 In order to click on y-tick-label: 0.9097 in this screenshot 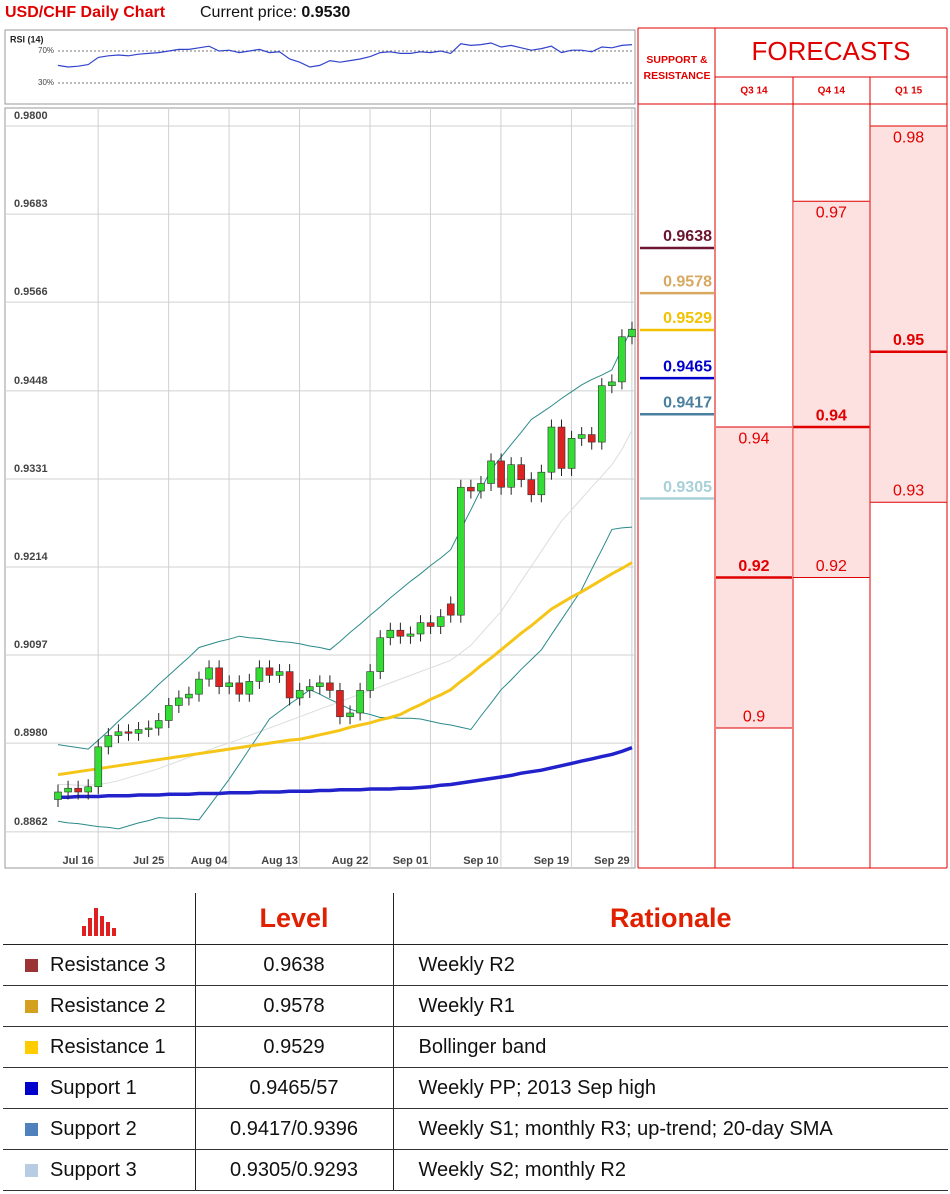, I will do `click(31, 645)`.